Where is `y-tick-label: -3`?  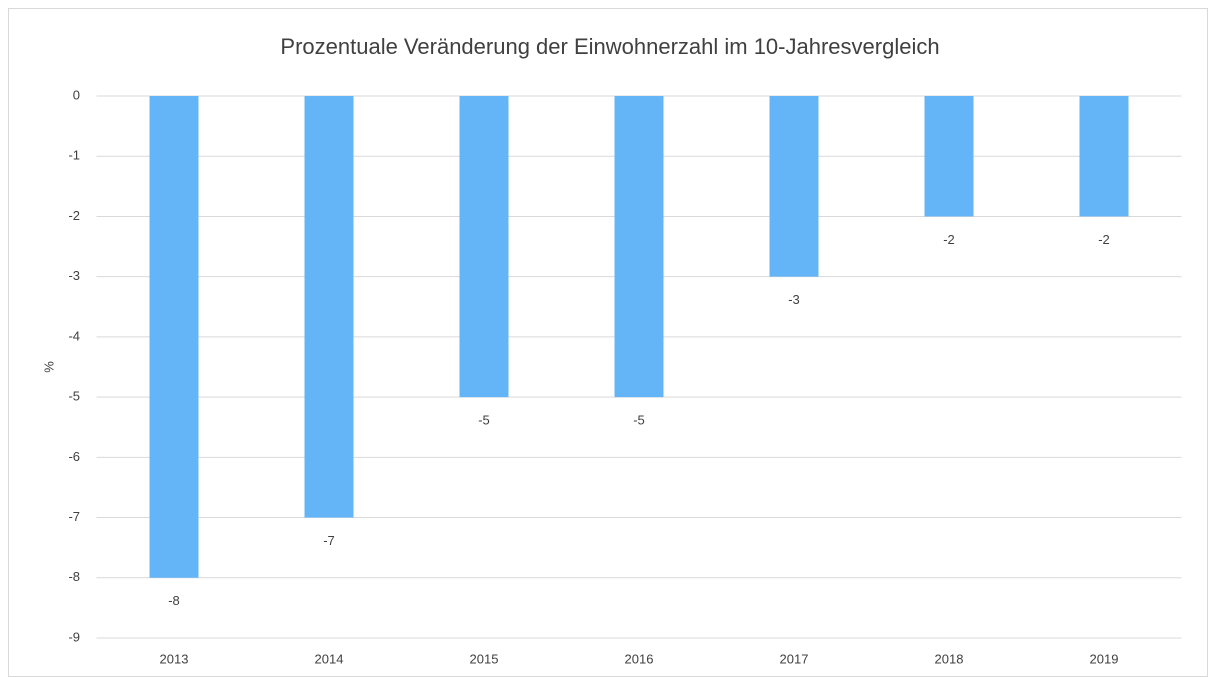 y-tick-label: -3 is located at coordinates (74, 275).